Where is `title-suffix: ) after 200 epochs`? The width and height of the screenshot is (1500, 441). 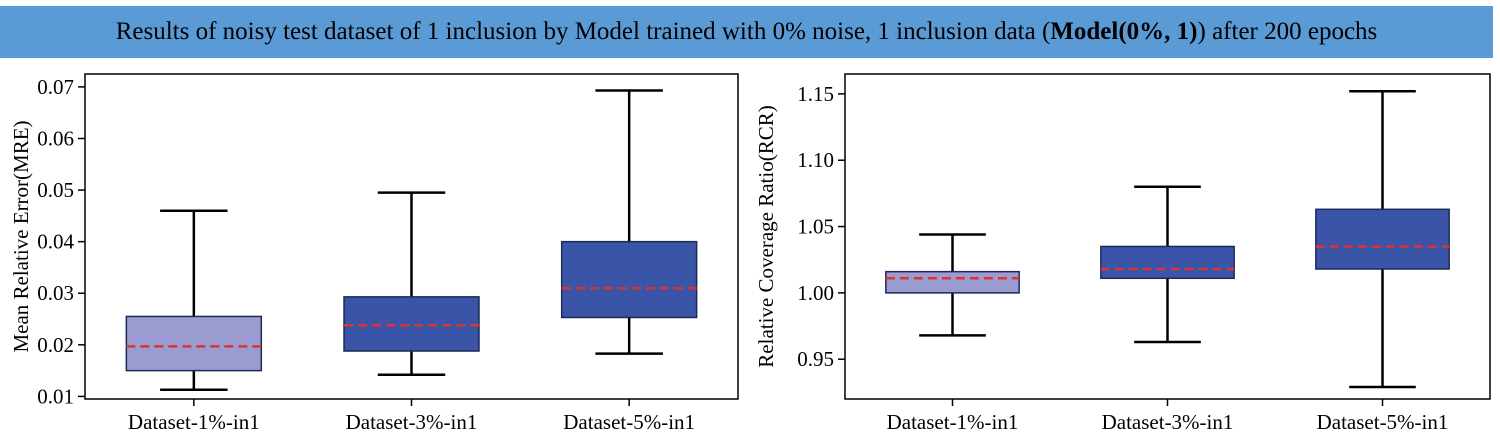
title-suffix: ) after 200 epochs is located at coordinates (1287, 31).